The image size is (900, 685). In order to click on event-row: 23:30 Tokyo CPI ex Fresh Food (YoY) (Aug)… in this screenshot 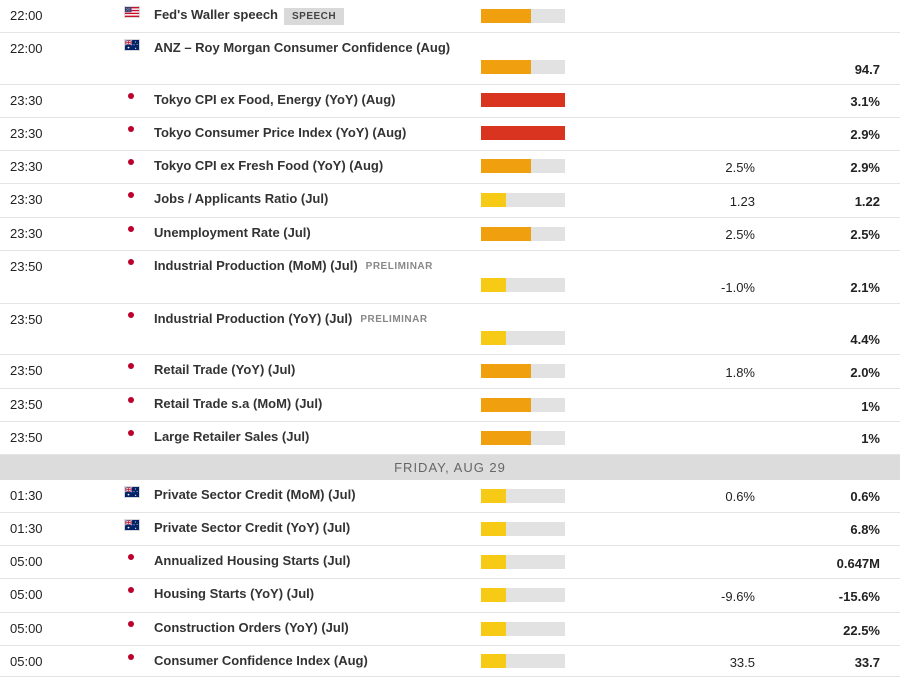, I will do `click(450, 167)`.